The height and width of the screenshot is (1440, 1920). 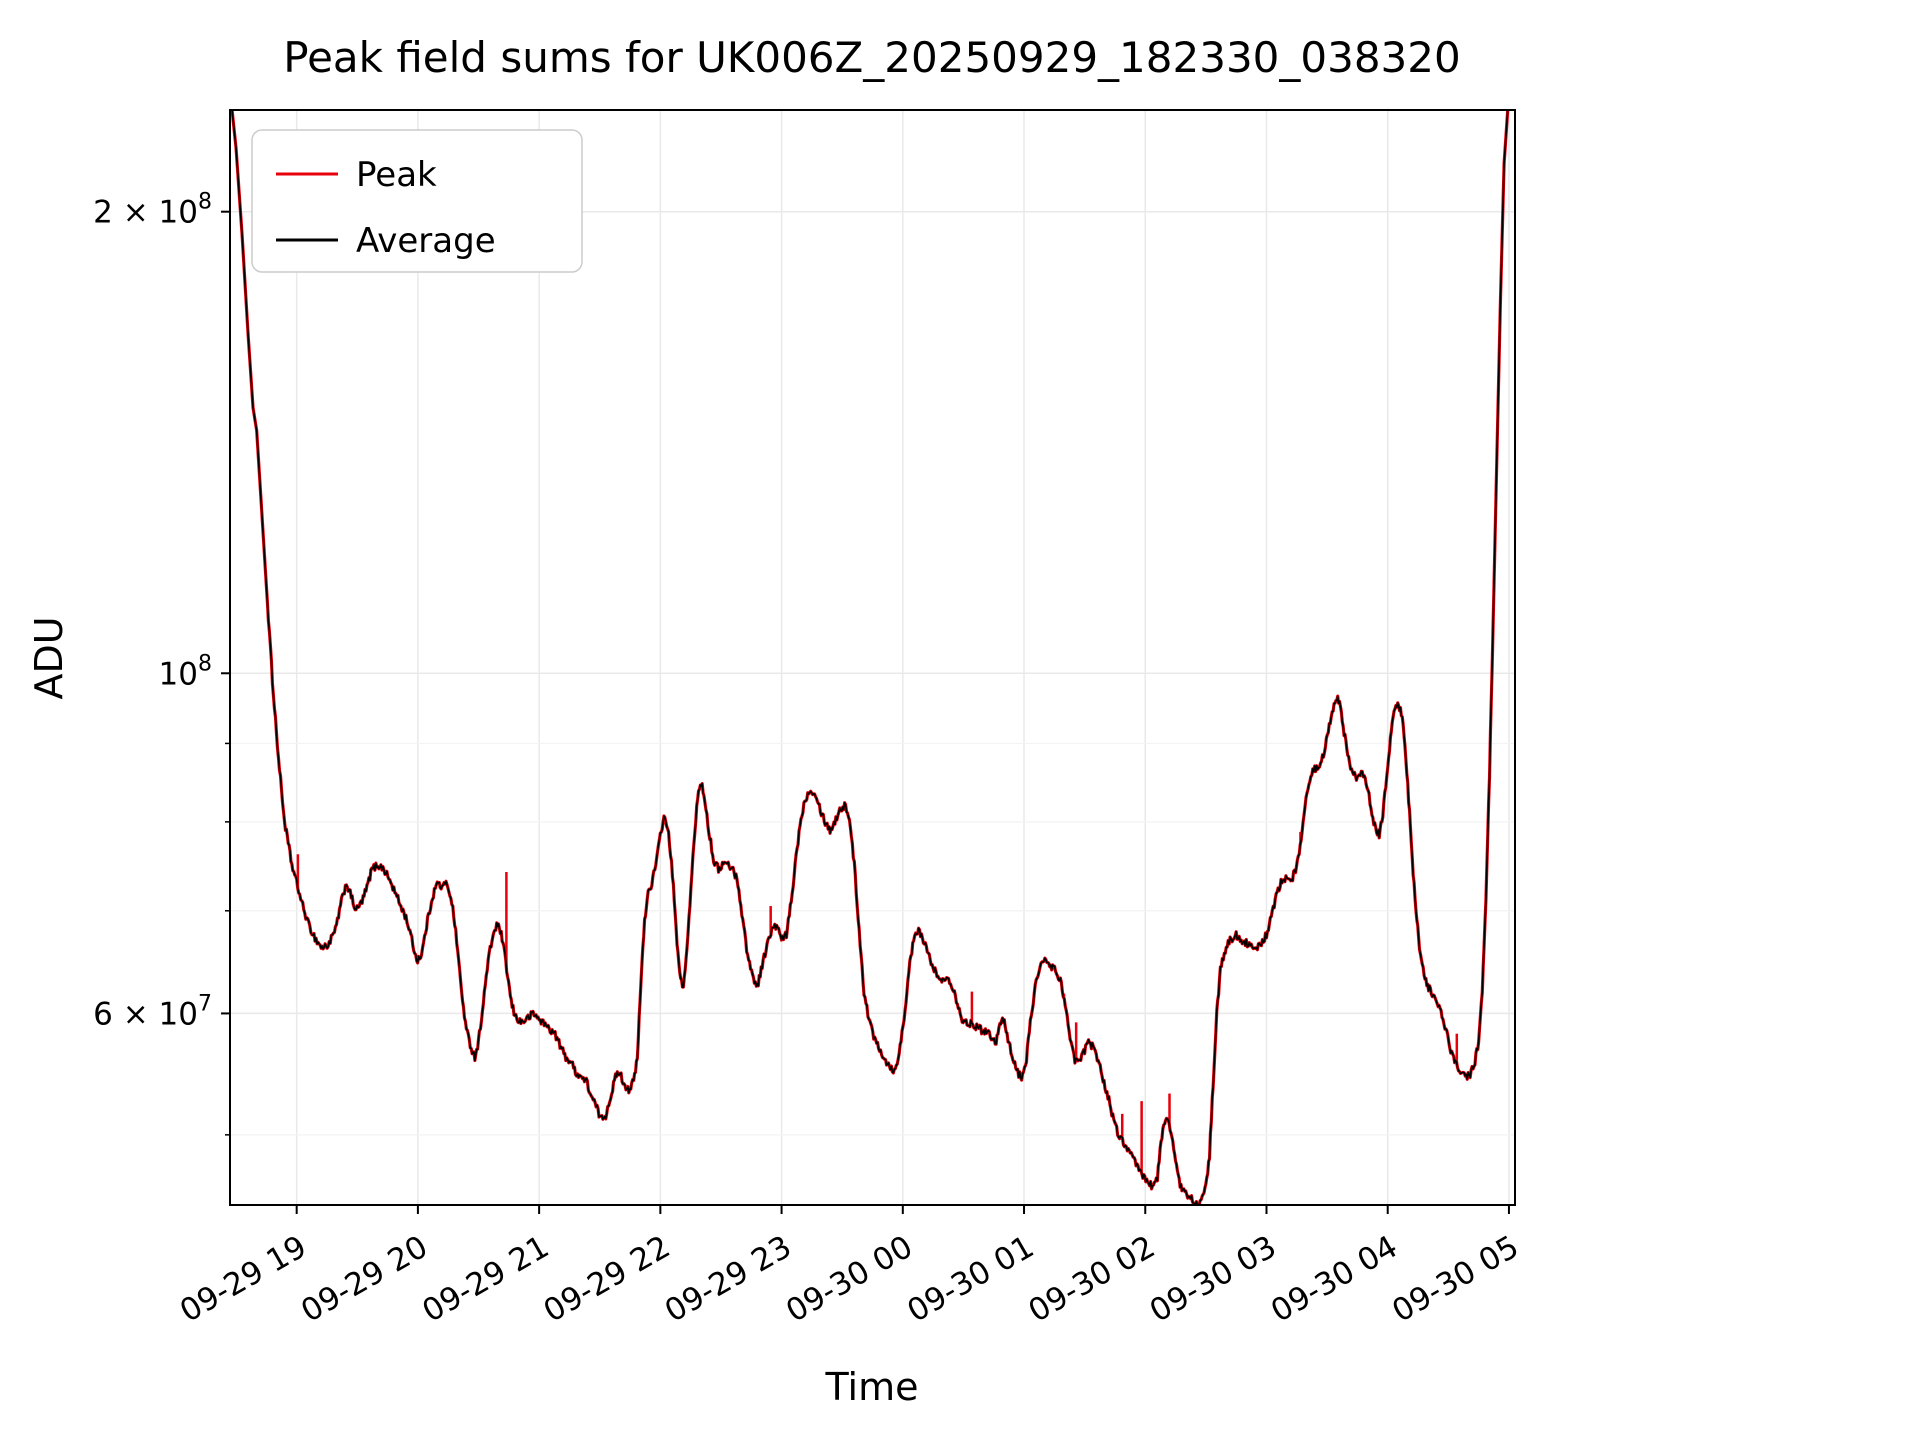 What do you see at coordinates (49, 657) in the screenshot?
I see `y-axis-label: ADU` at bounding box center [49, 657].